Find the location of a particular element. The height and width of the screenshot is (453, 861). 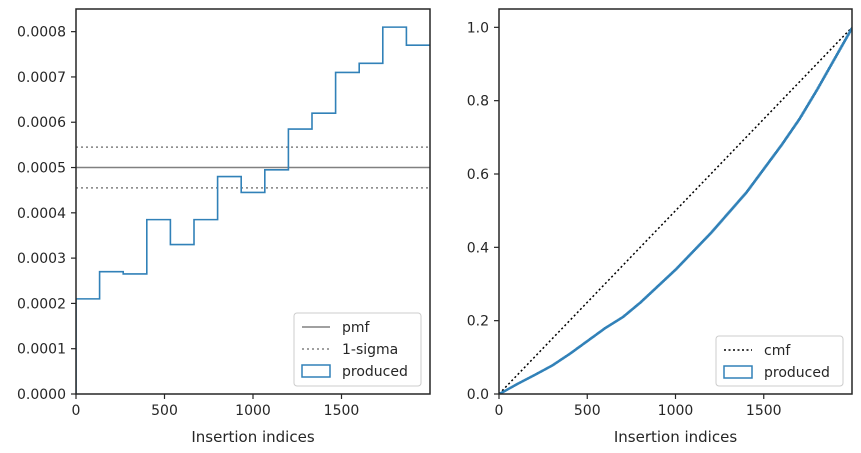

legend-pmf-label: pmf is located at coordinates (356, 328).